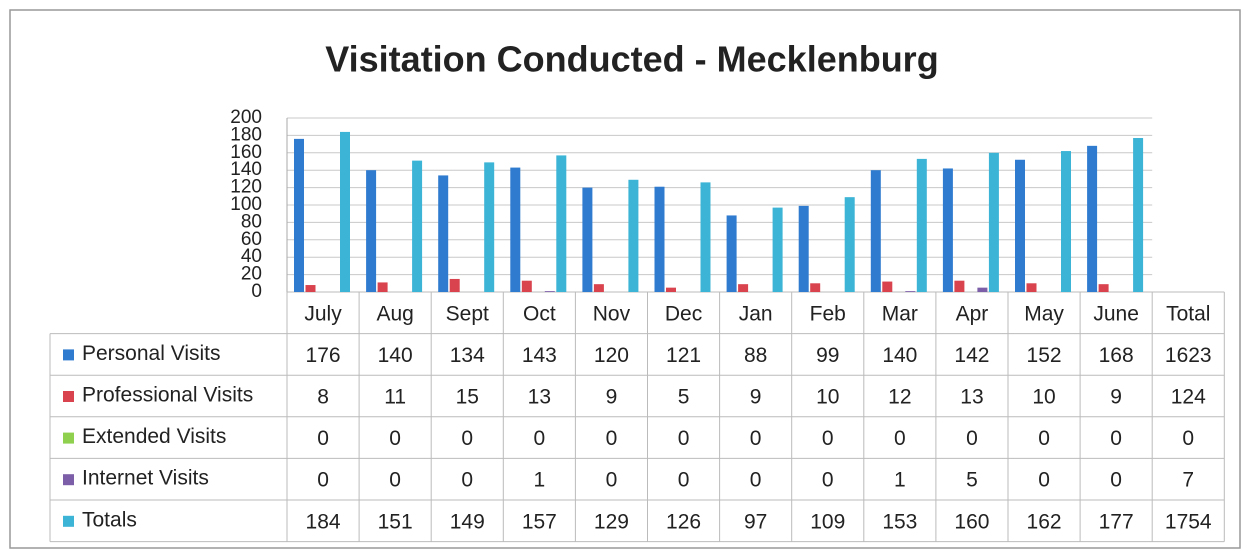 The image size is (1252, 559). What do you see at coordinates (1188, 480) in the screenshot?
I see `table-total: 7` at bounding box center [1188, 480].